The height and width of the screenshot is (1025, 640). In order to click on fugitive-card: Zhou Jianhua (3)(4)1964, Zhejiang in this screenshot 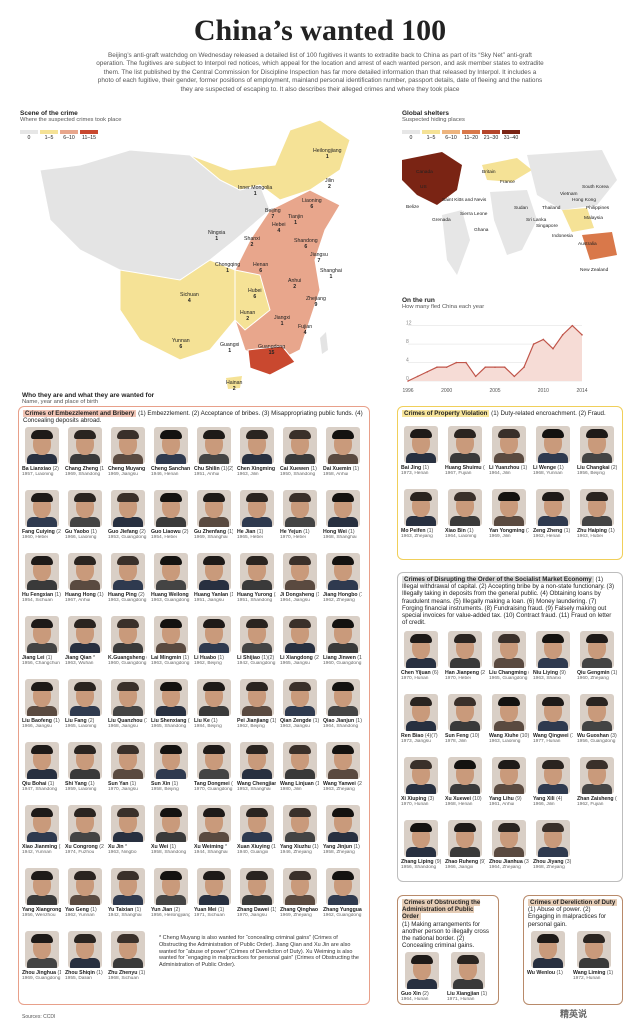, I will do `click(509, 851)`.